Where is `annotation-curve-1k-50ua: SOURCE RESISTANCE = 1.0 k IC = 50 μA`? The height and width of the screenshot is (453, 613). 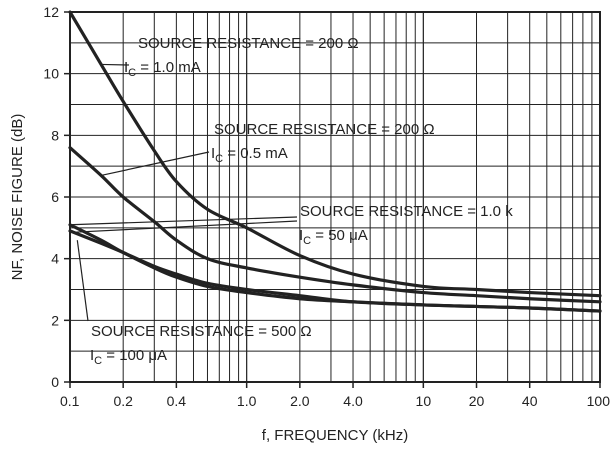
annotation-curve-1k-50ua: SOURCE RESISTANCE = 1.0 k IC = 50 μA is located at coordinates (291, 225).